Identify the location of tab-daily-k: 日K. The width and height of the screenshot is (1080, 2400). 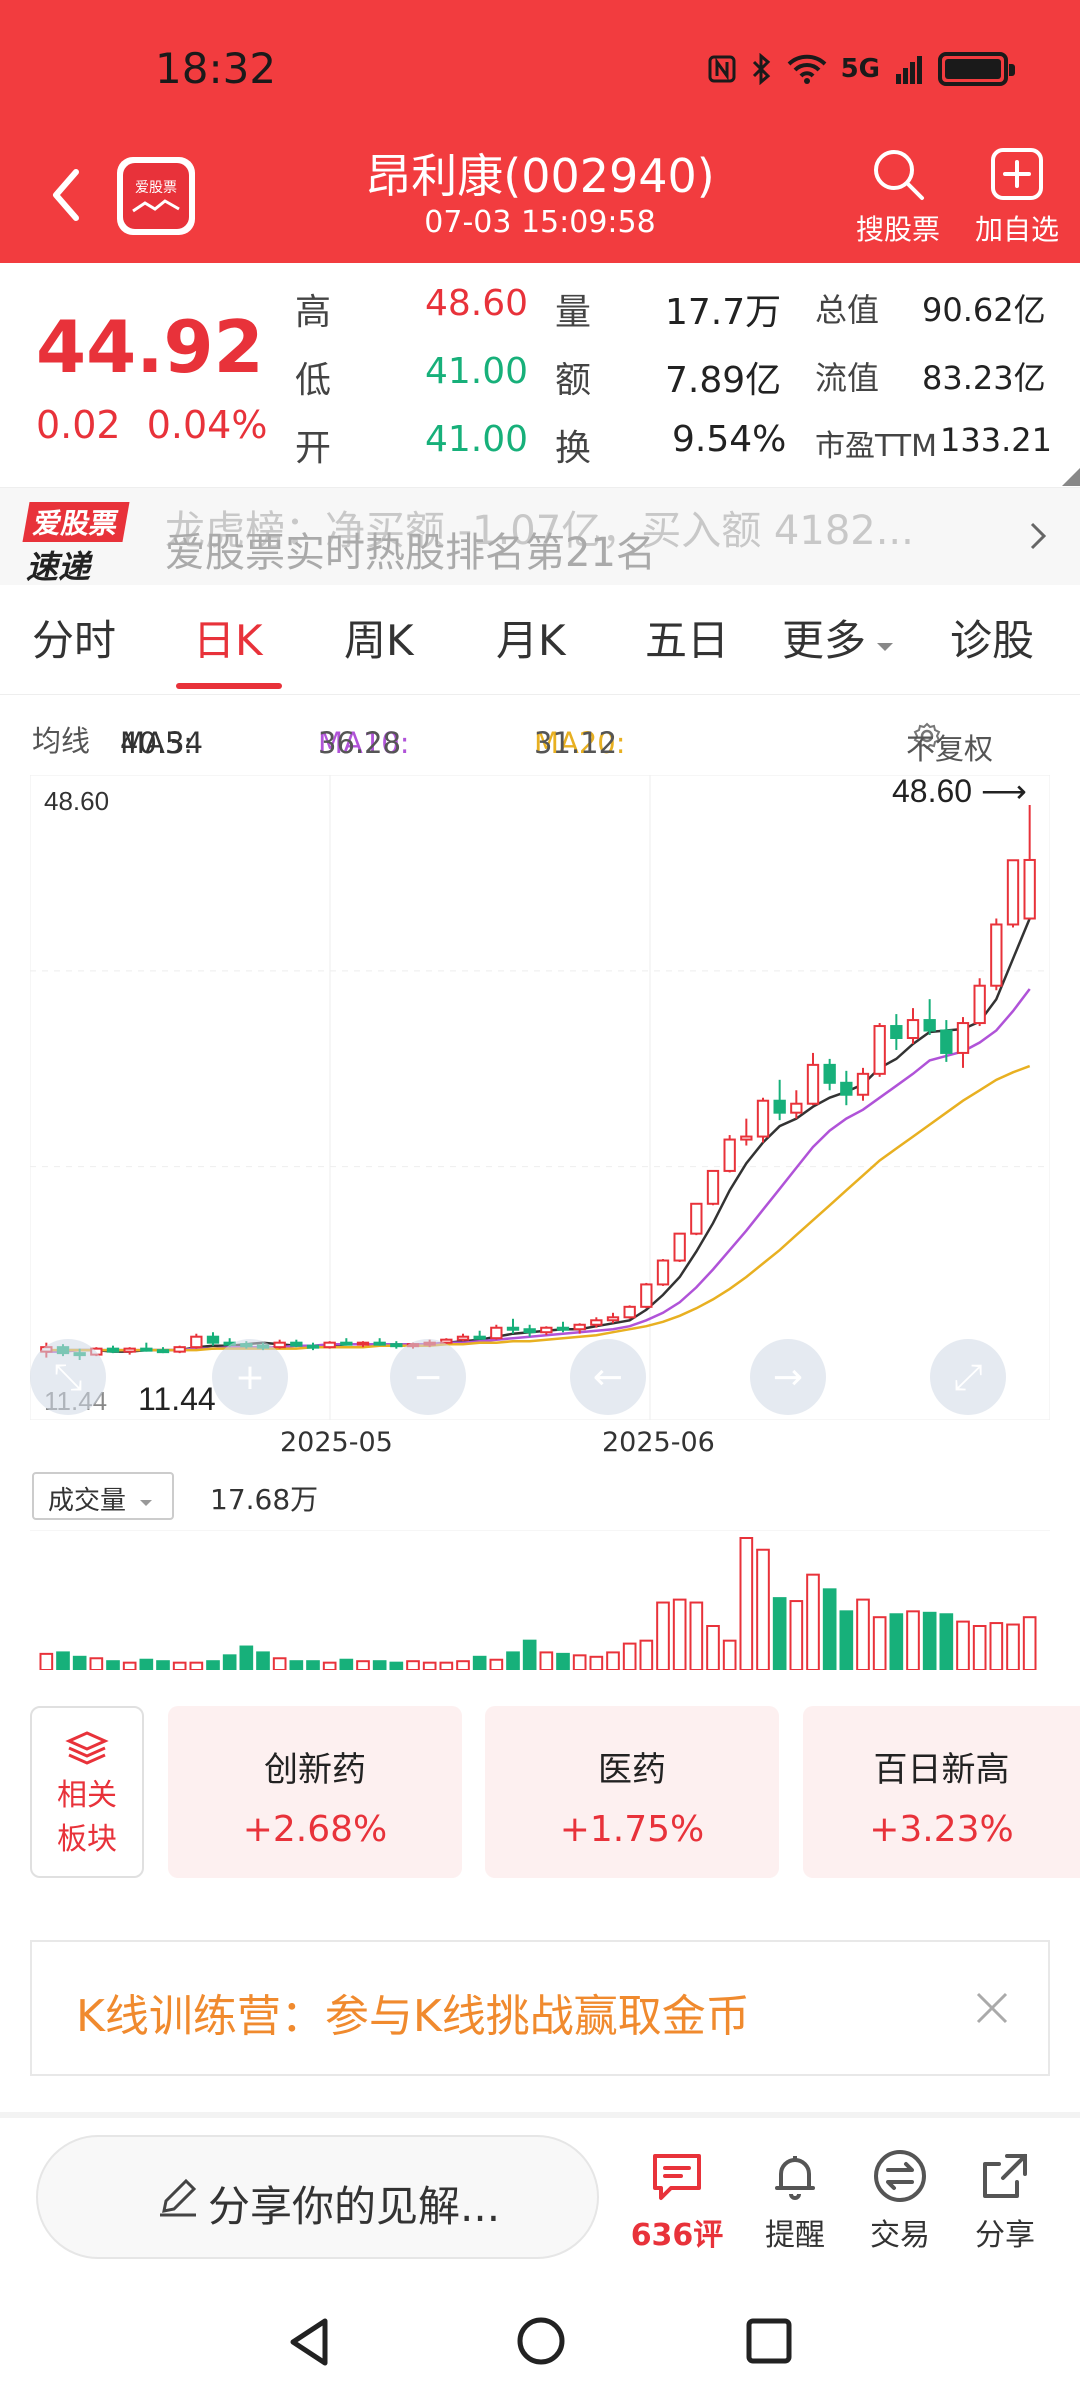
(228, 640).